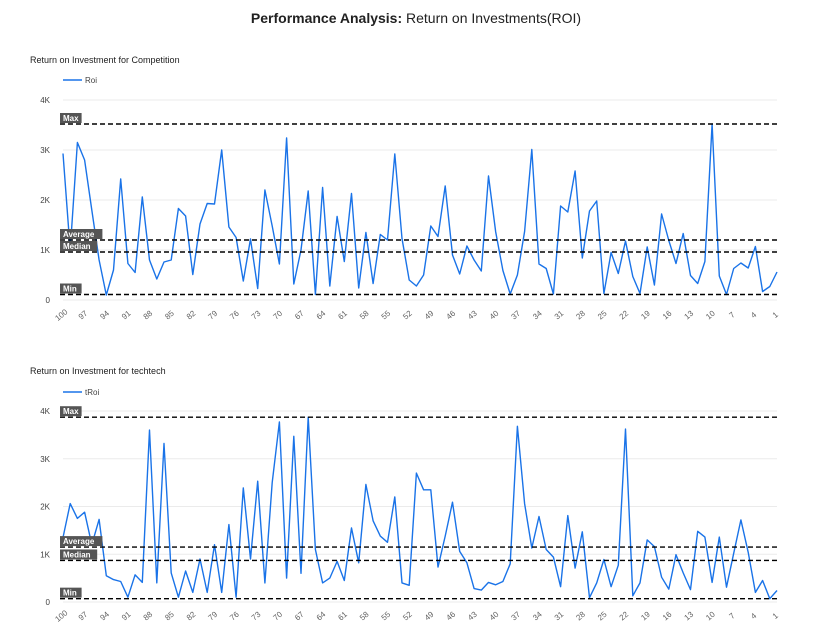 The height and width of the screenshot is (644, 832). What do you see at coordinates (148, 615) in the screenshot?
I see `x-tick-label: 88` at bounding box center [148, 615].